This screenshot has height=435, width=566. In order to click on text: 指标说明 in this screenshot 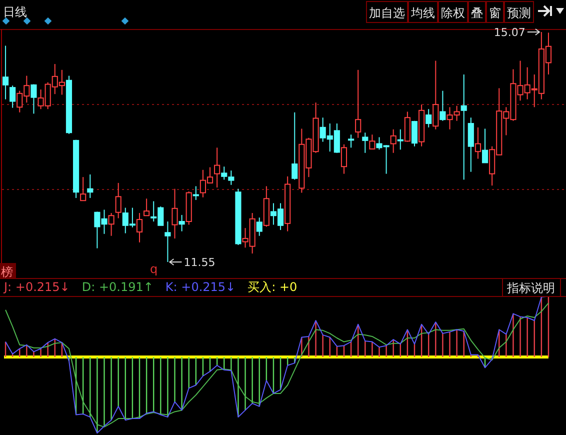, I will do `click(530, 288)`.